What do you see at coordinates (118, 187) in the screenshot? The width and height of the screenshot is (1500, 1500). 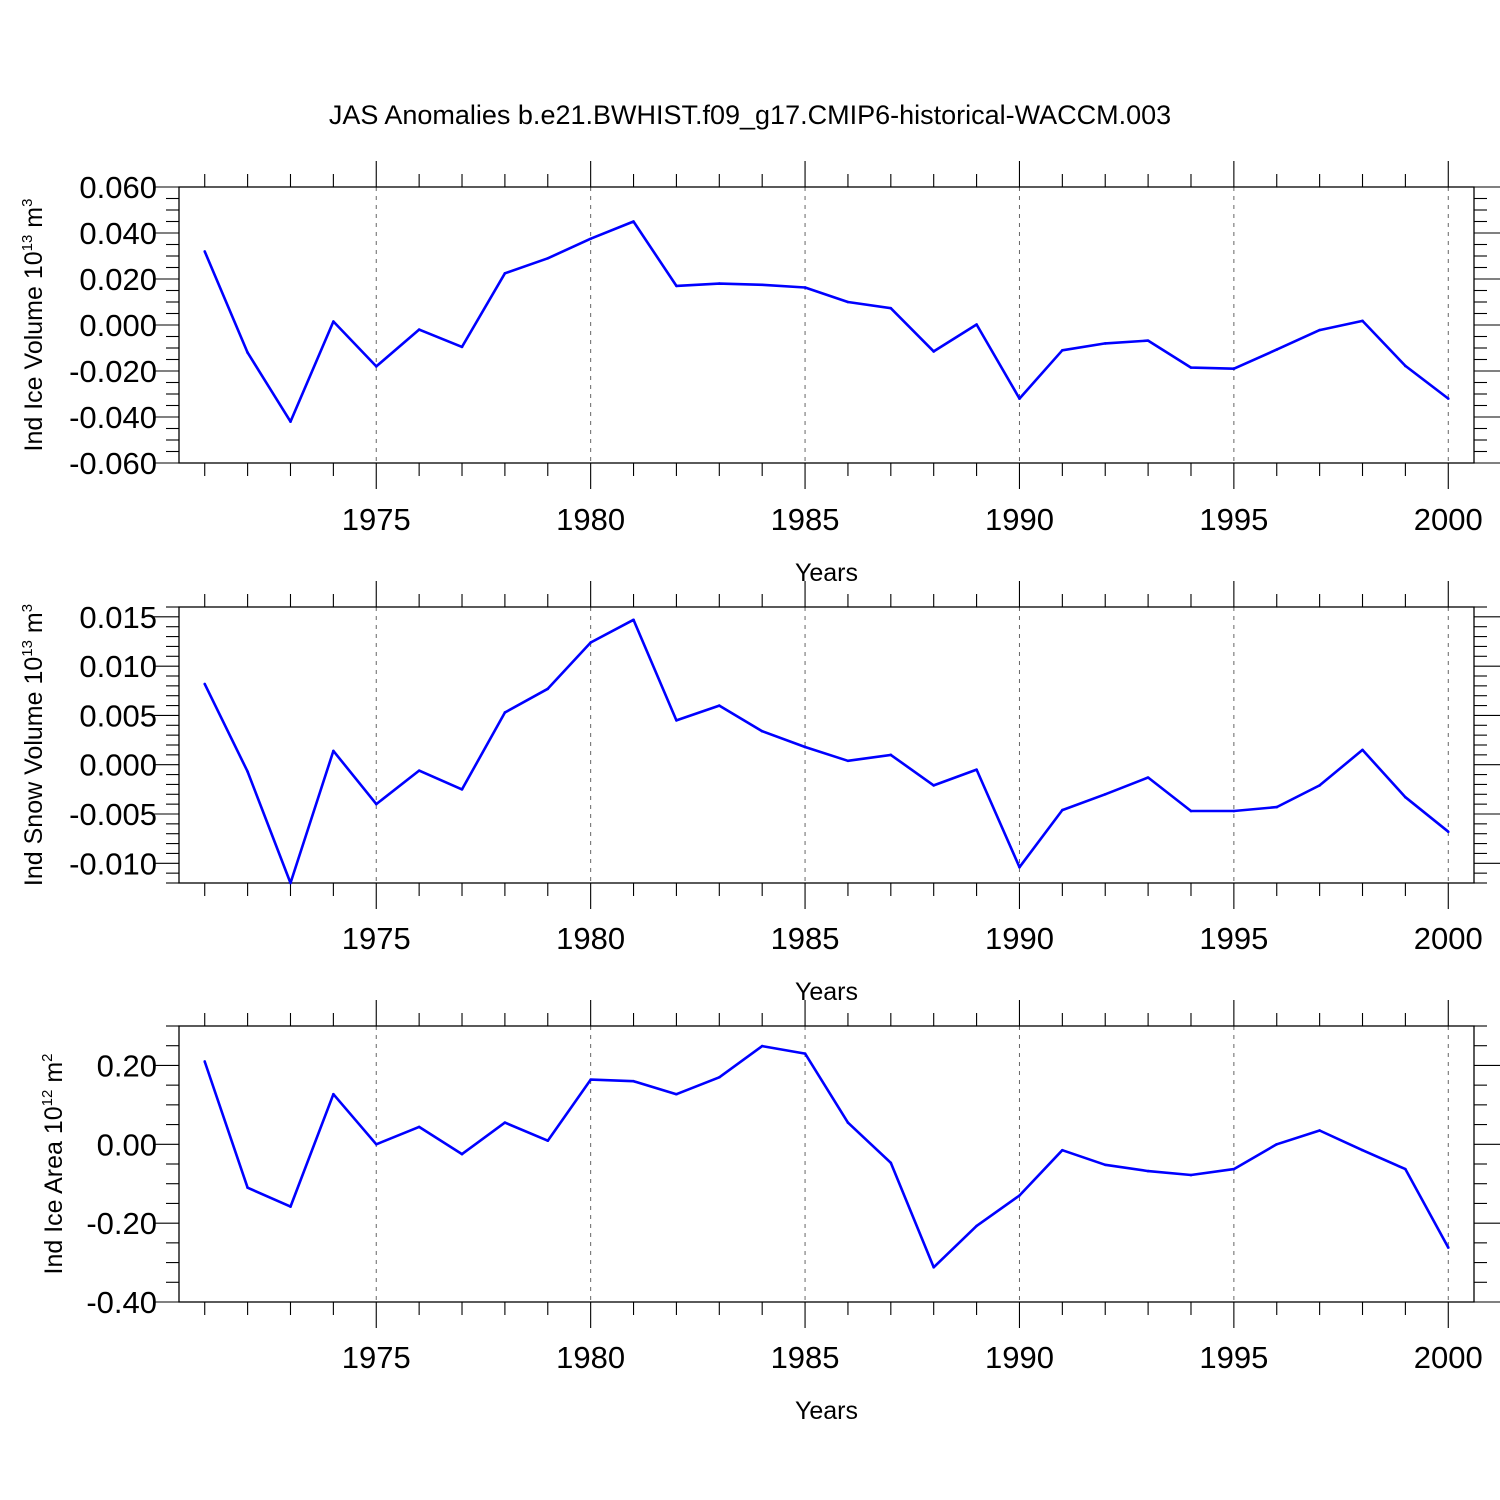 I see `y-tick-label: 0.060` at bounding box center [118, 187].